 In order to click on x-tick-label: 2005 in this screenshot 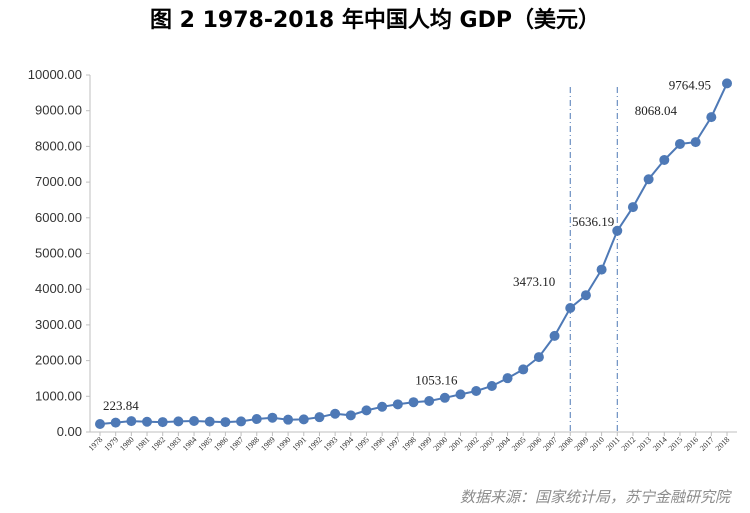, I will do `click(519, 444)`.